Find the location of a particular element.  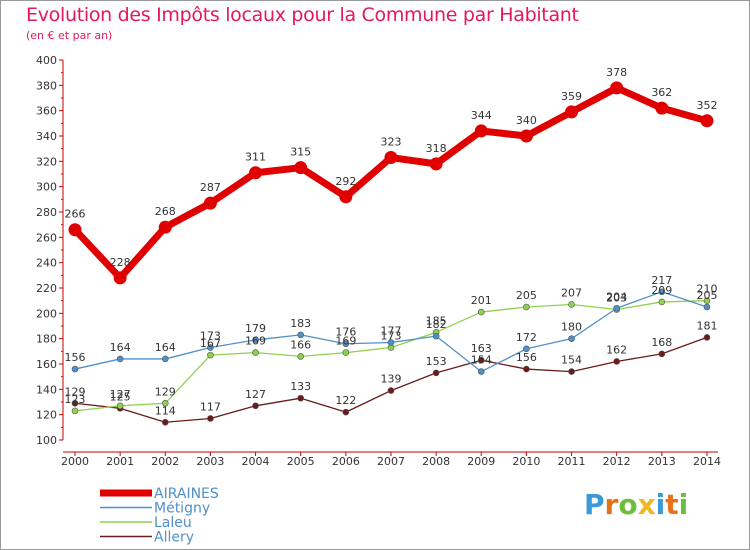

data-label: 127 is located at coordinates (255, 394).